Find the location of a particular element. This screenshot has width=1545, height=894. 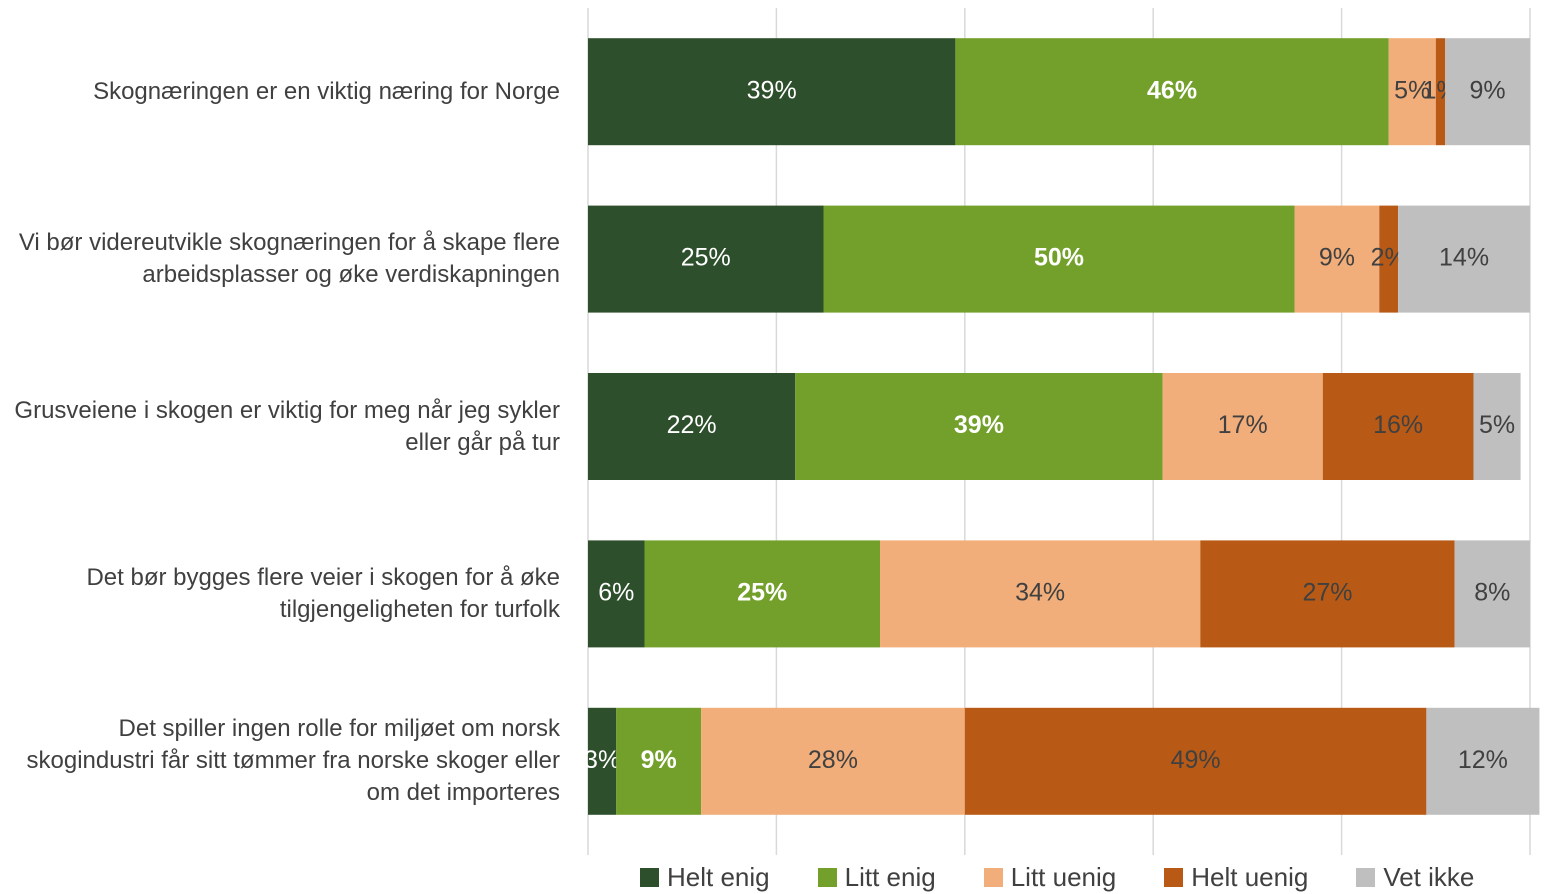

value-label: 14% is located at coordinates (1464, 258).